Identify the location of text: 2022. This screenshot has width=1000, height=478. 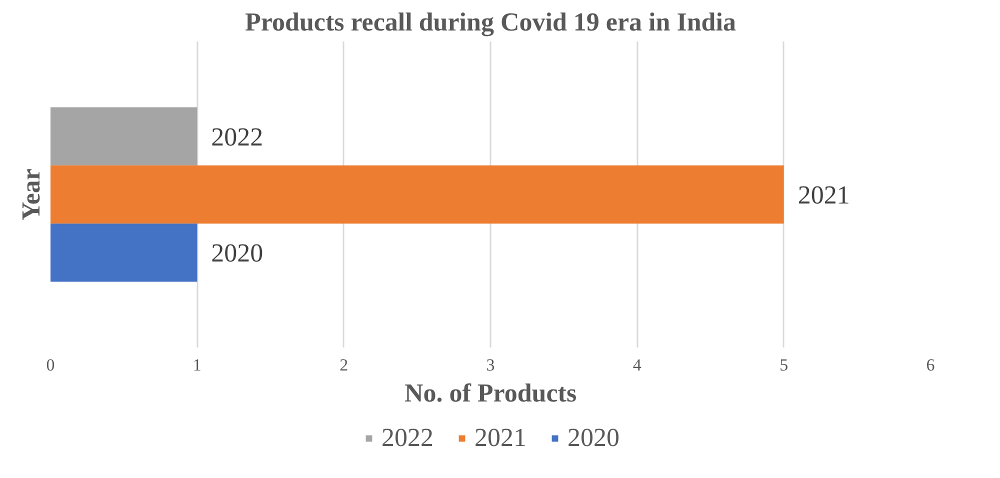
(237, 137).